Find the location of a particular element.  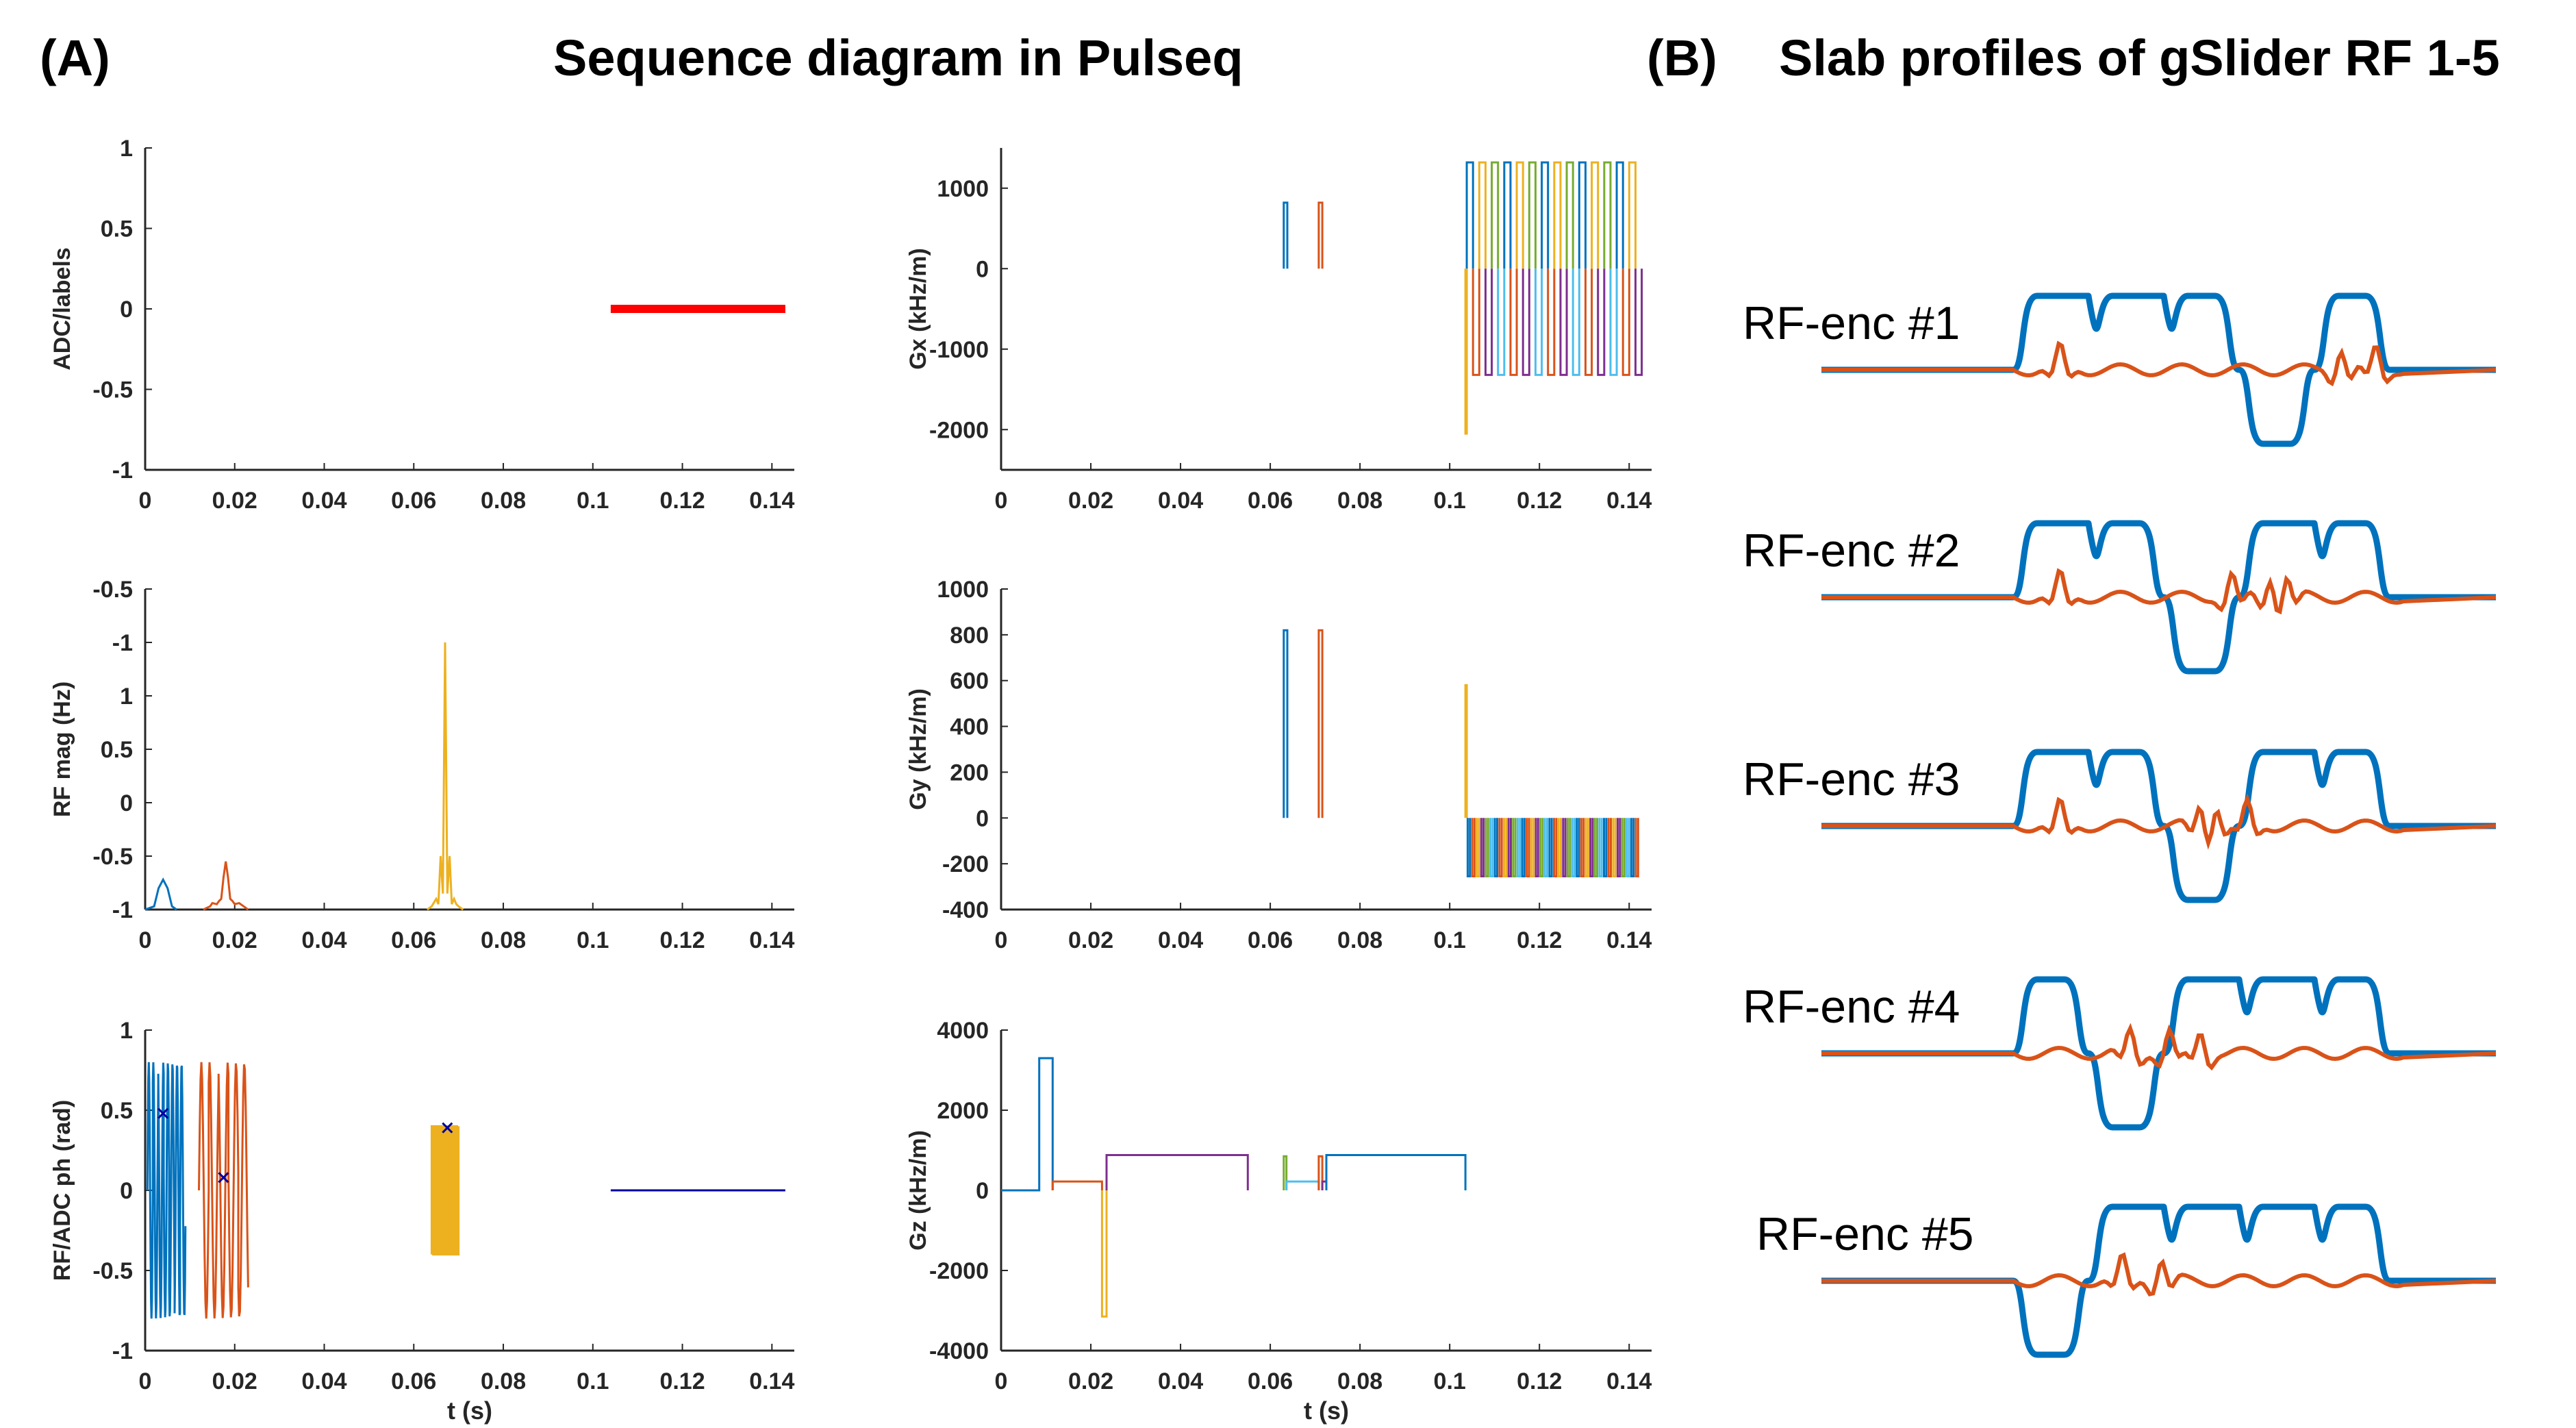

panel-b-title: Slab profiles of gSlider RF 1-5 is located at coordinates (2139, 57).